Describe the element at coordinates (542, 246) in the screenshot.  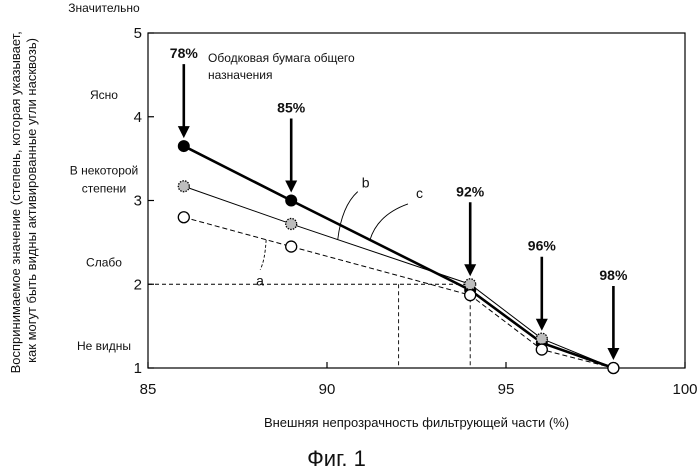
I see `opacity-label: 96%` at that location.